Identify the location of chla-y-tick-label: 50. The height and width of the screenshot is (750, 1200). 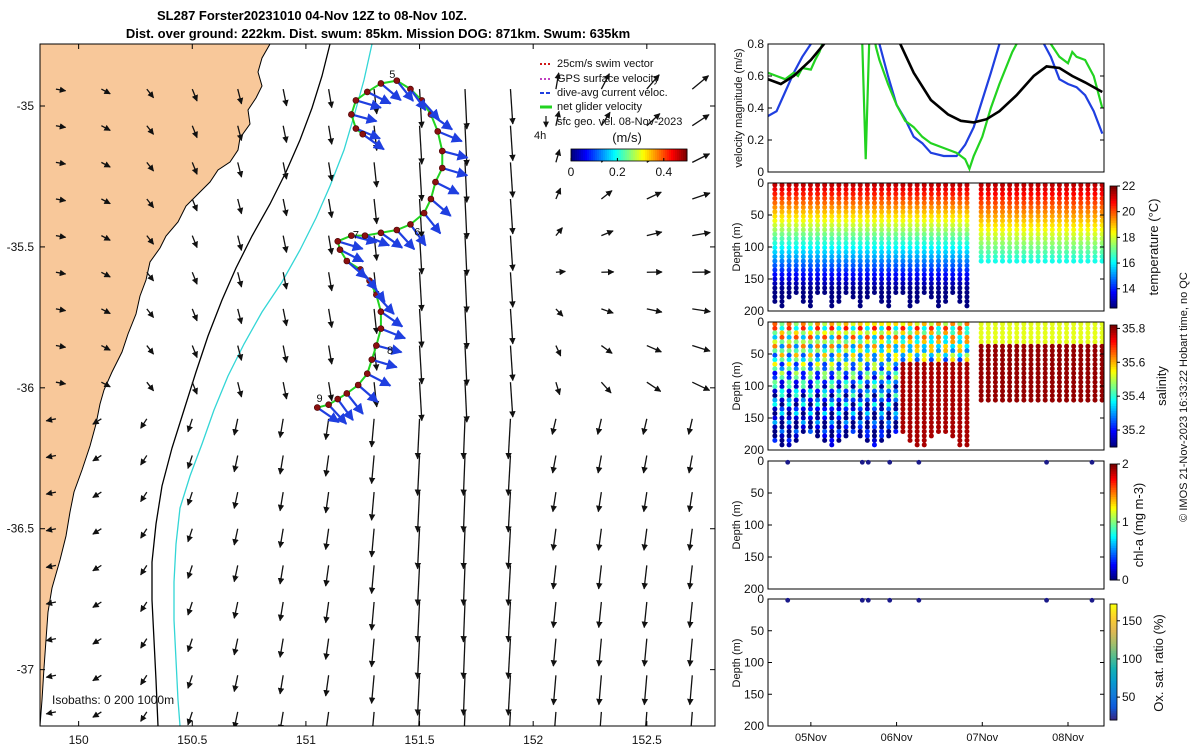
(758, 493).